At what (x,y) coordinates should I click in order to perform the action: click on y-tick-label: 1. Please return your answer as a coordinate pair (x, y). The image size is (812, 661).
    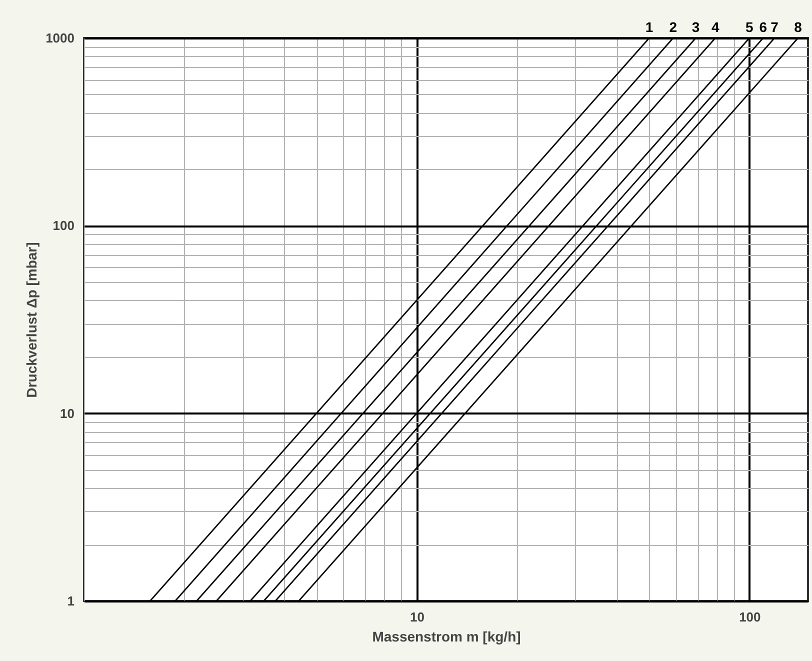
    Looking at the image, I should click on (70, 601).